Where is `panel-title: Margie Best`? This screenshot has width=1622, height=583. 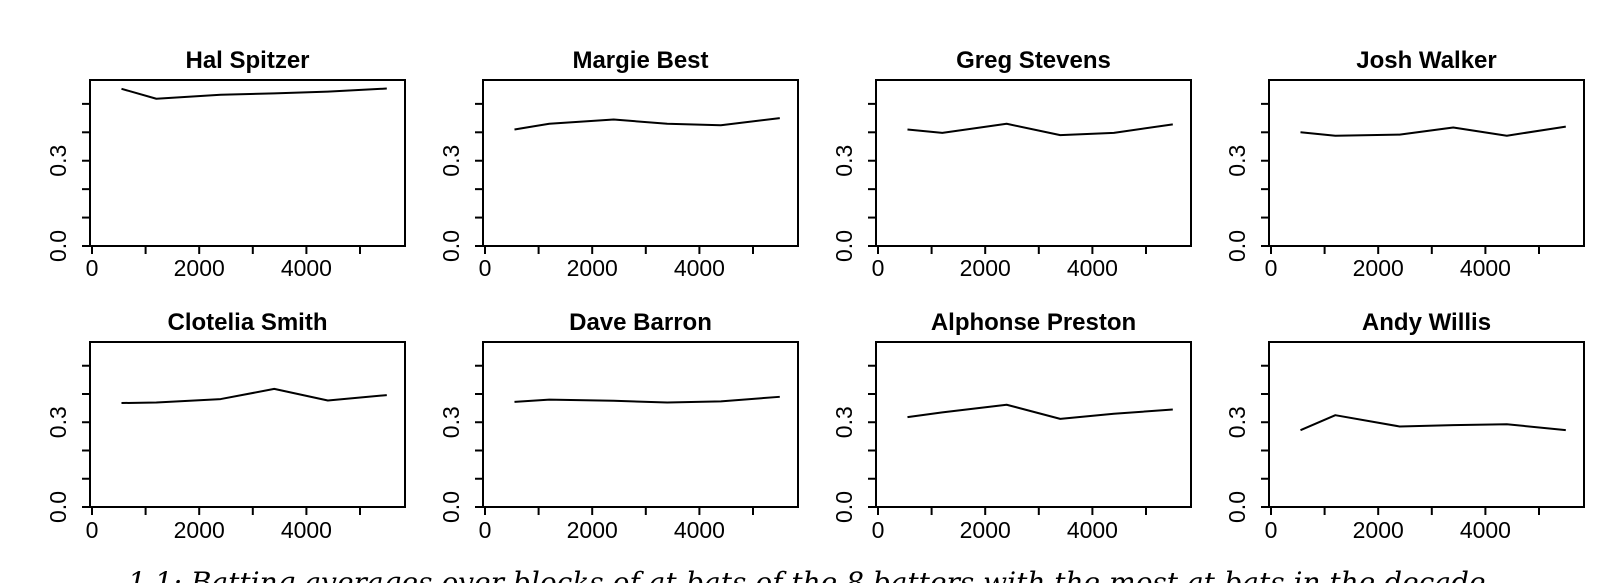
panel-title: Margie Best is located at coordinates (640, 60).